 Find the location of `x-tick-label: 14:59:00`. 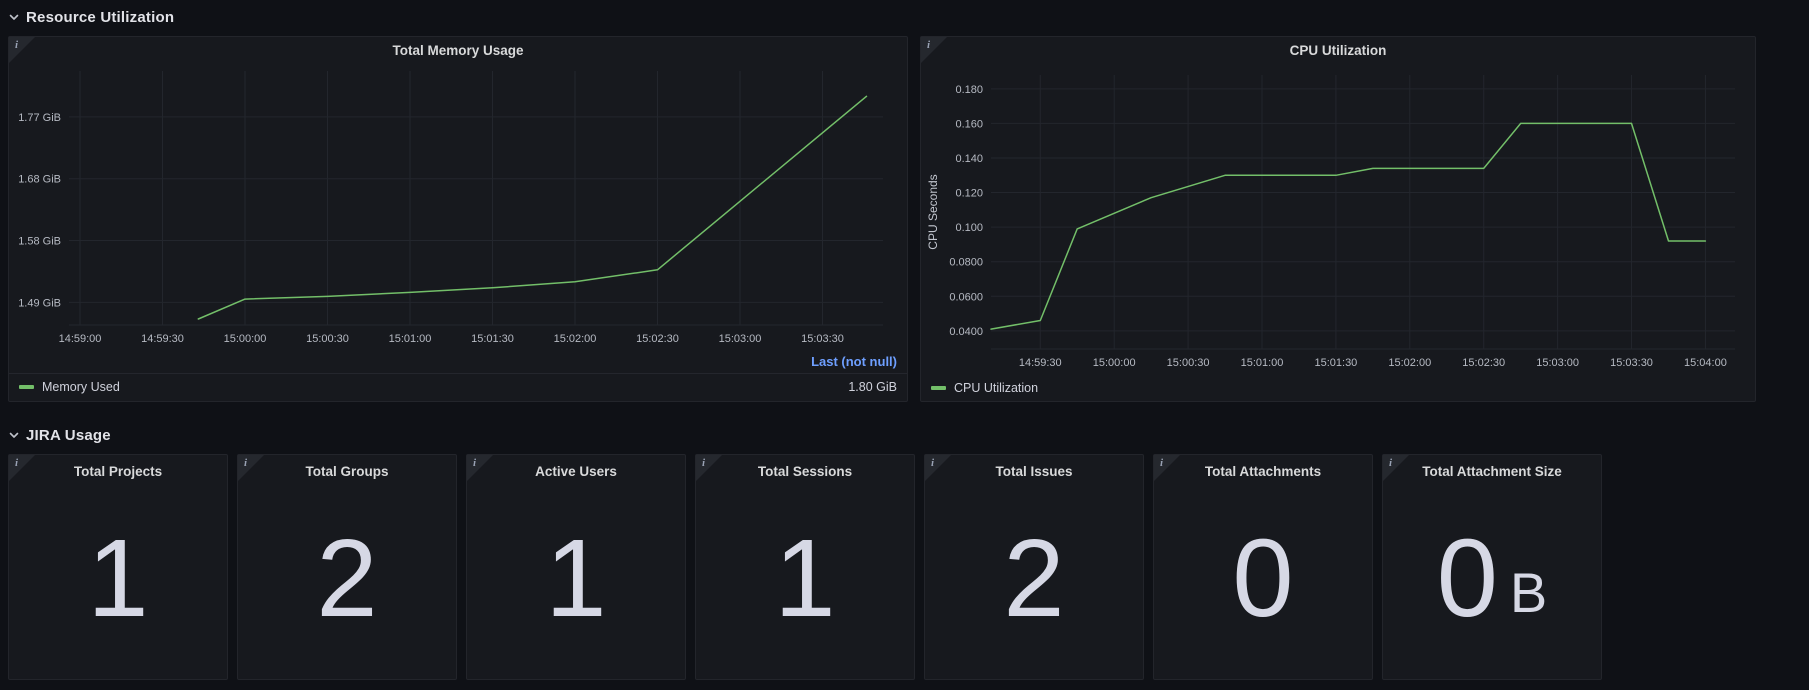

x-tick-label: 14:59:00 is located at coordinates (80, 339).